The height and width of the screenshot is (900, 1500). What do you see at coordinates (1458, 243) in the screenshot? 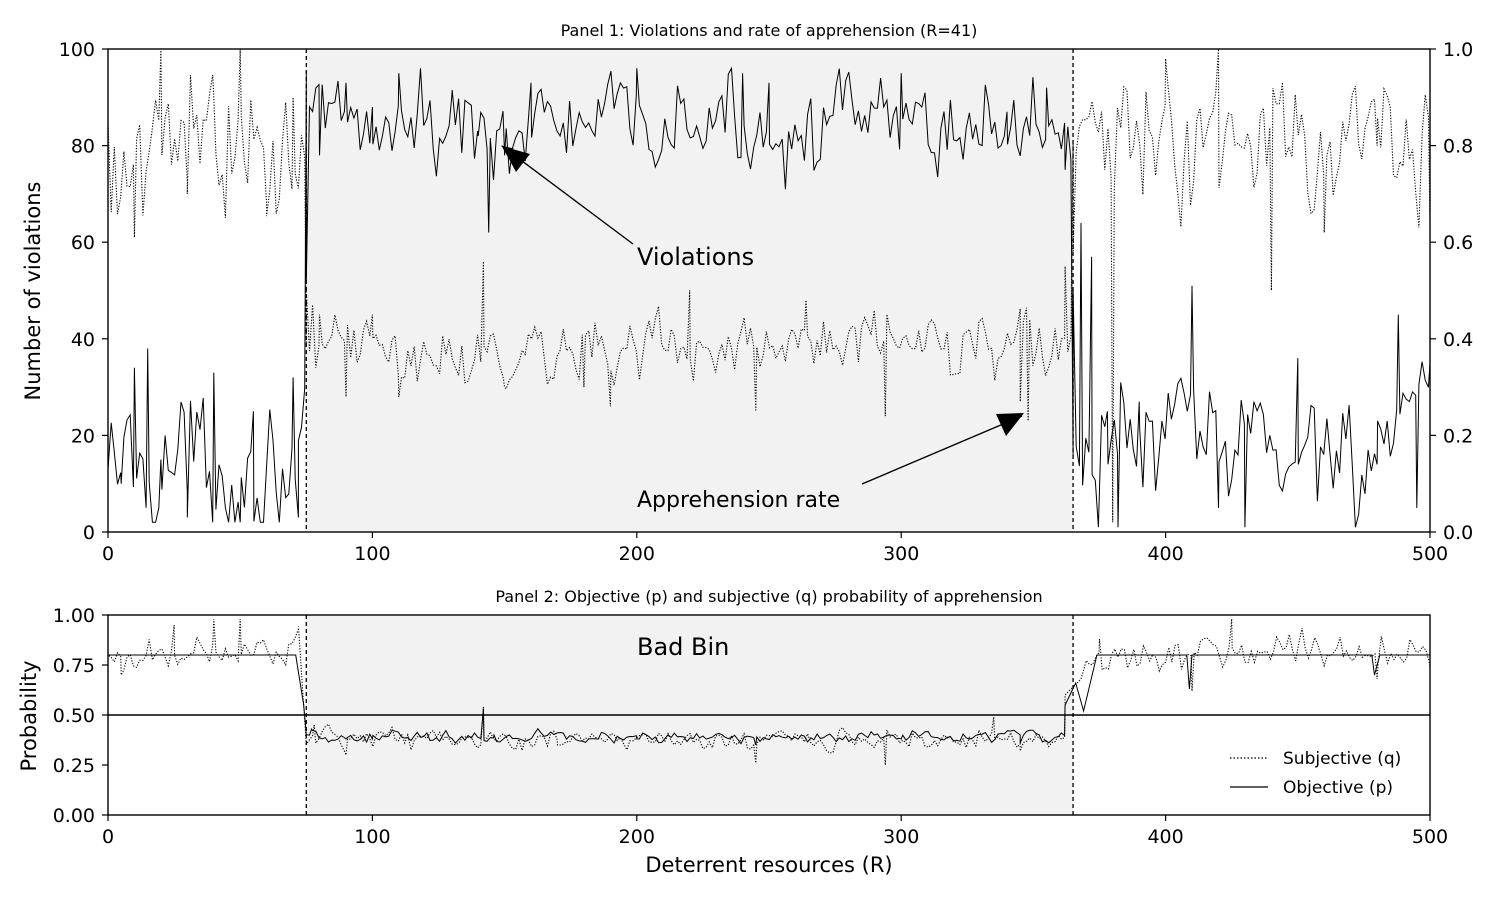
I see `y2-tick-label: 0.6` at bounding box center [1458, 243].